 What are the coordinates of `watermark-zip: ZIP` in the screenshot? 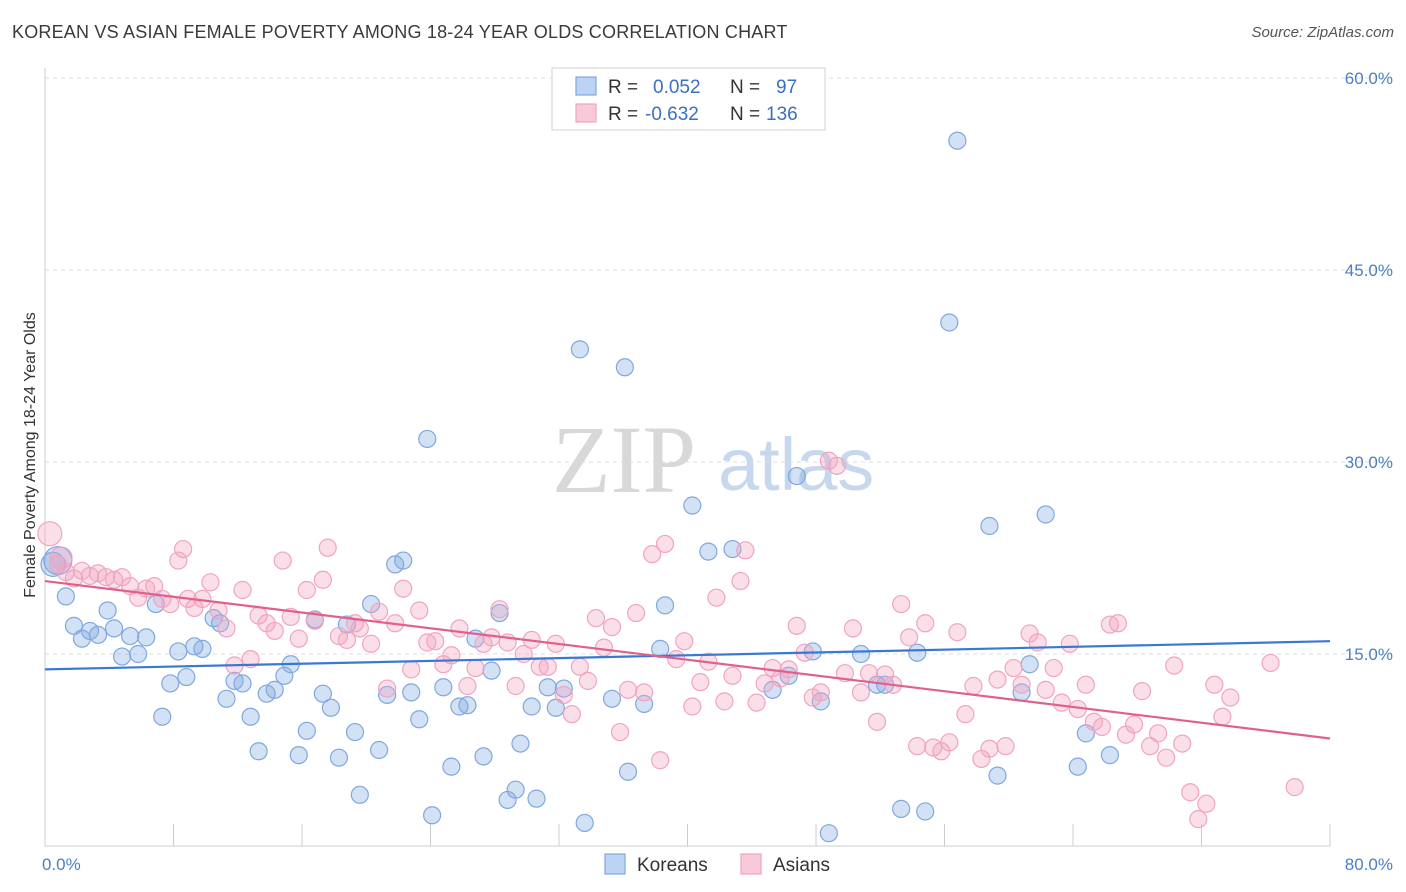 It's located at (624, 459).